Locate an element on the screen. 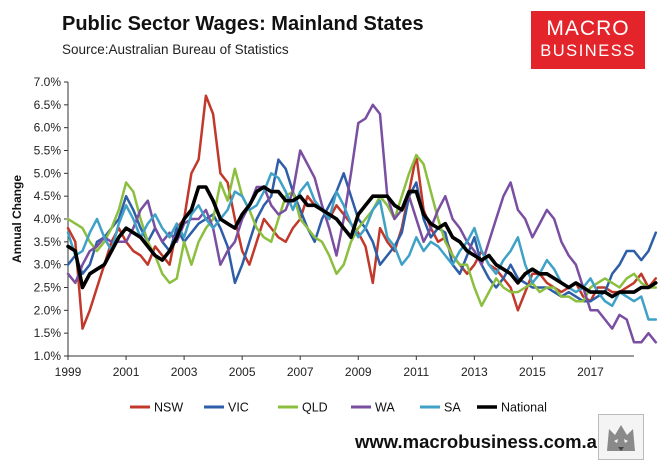 The height and width of the screenshot is (468, 660). y-tick-label: 4.5% is located at coordinates (48, 196).